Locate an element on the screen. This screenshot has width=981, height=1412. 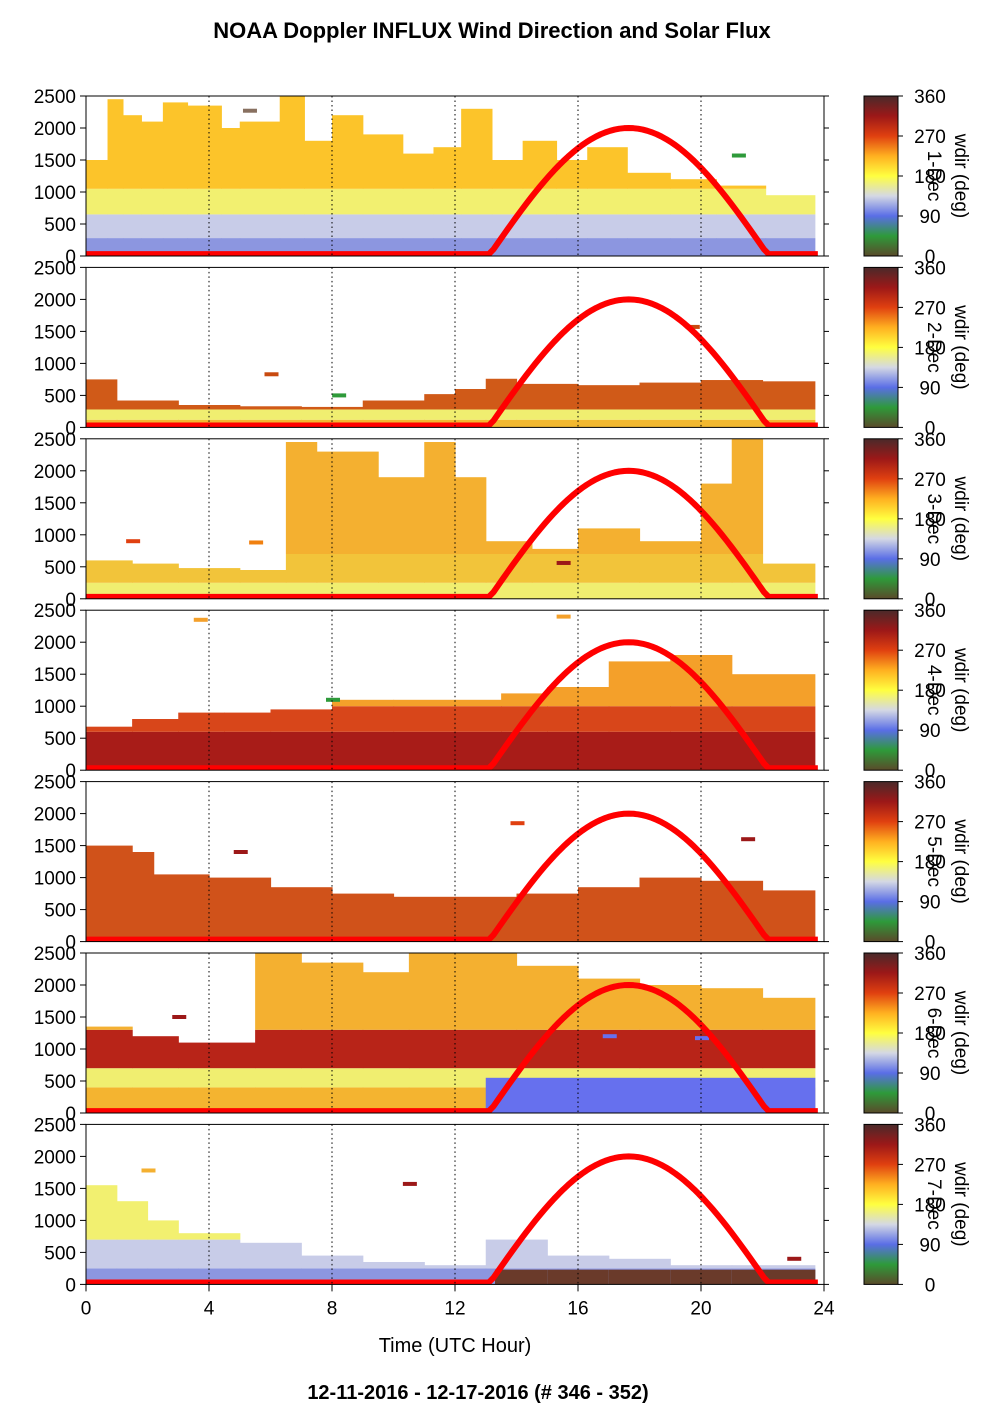
y-tick-label: 500 is located at coordinates (60, 225).